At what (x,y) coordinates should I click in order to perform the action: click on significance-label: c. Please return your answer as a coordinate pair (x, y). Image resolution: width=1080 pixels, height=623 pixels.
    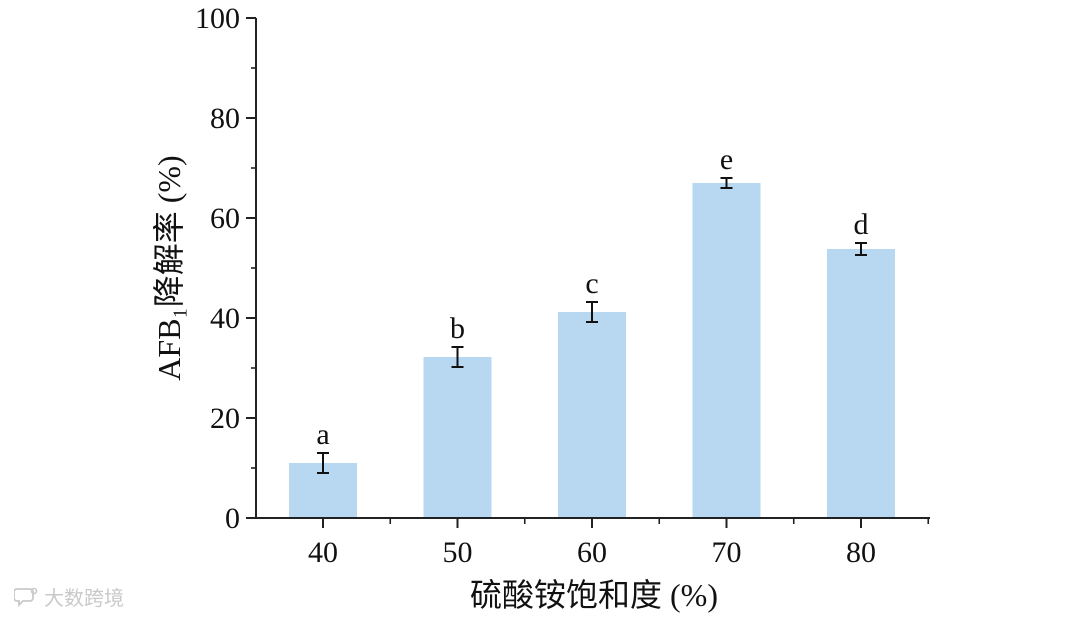
    Looking at the image, I should click on (591, 283).